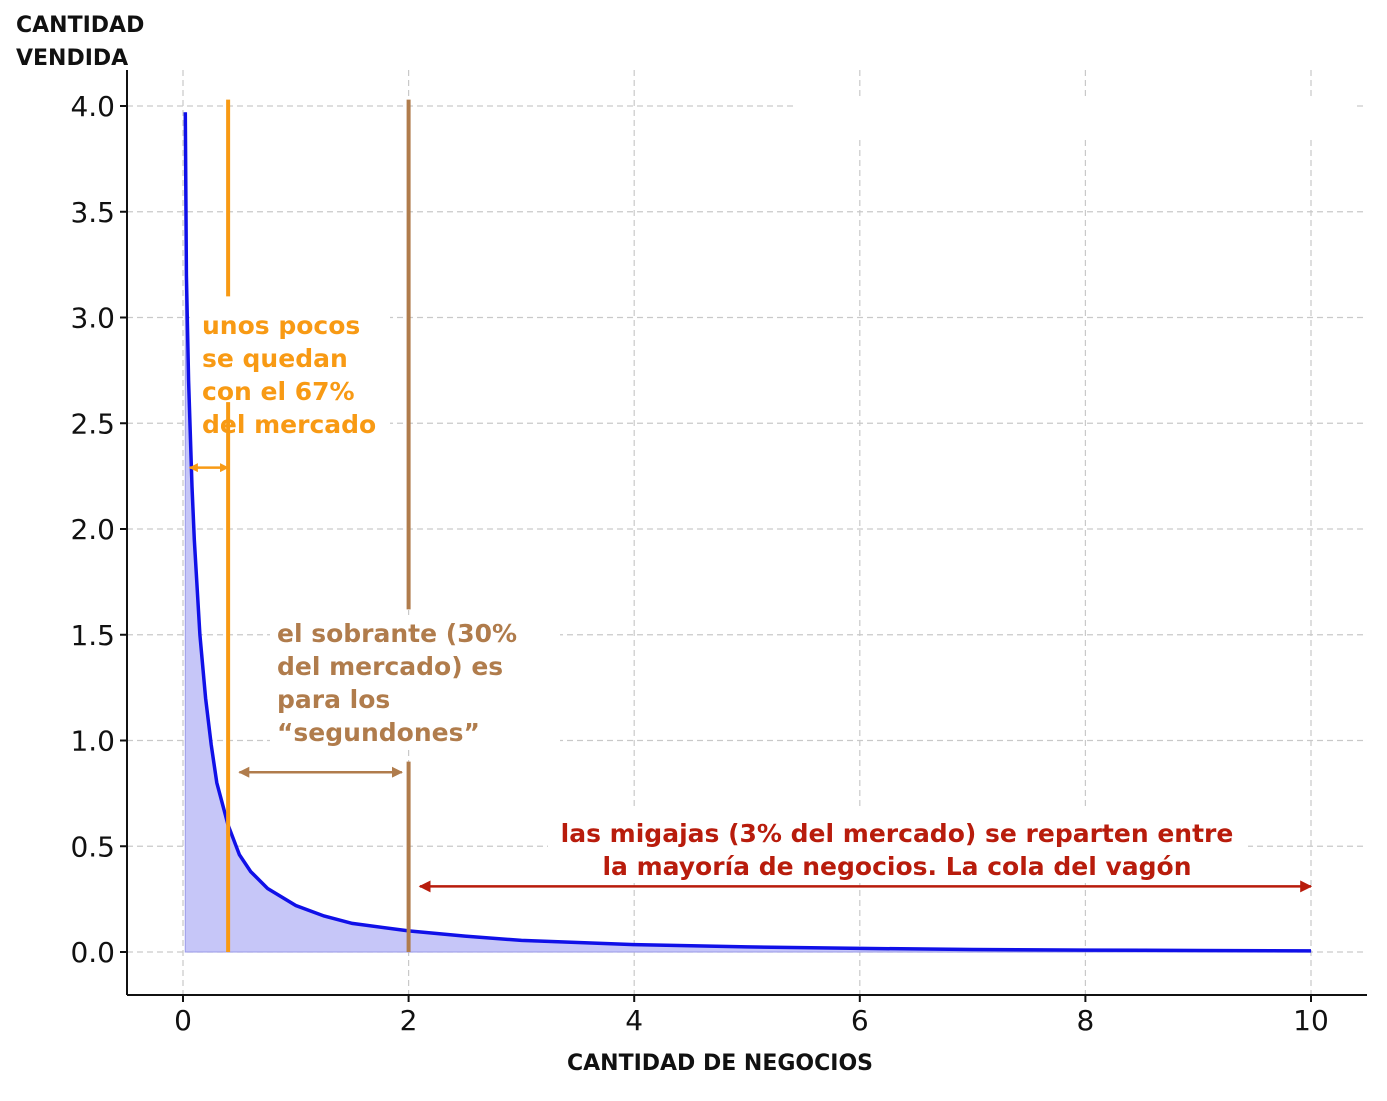 The height and width of the screenshot is (1101, 1387). Describe the element at coordinates (289, 424) in the screenshot. I see `annotation-1-line-4: del mercado` at that location.